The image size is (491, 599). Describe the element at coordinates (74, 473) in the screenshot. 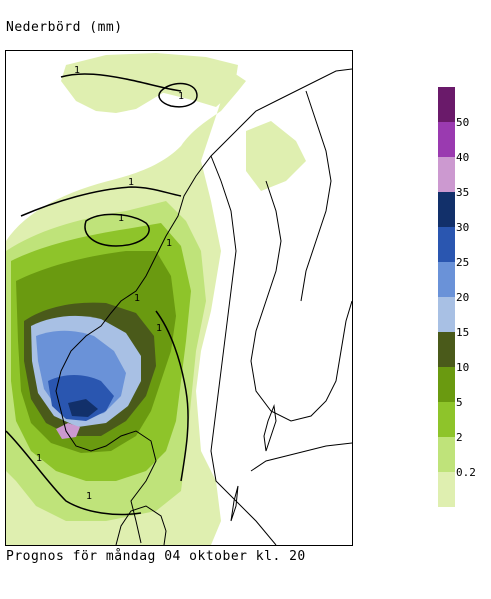

I see `contour-1mm-south` at that location.